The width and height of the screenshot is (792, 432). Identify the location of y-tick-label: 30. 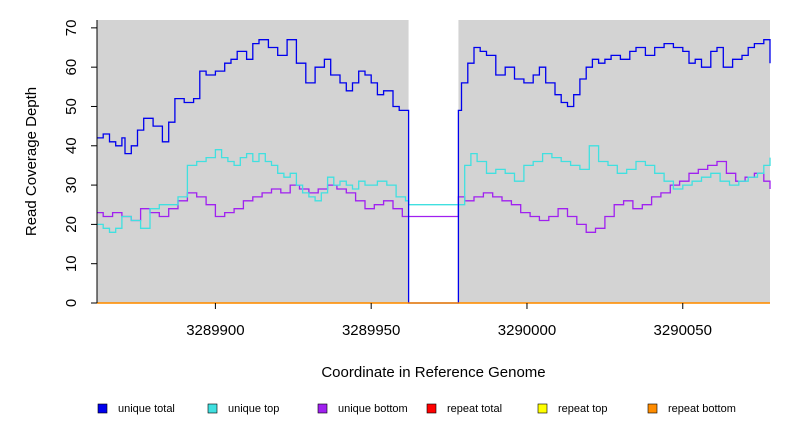
(71, 185).